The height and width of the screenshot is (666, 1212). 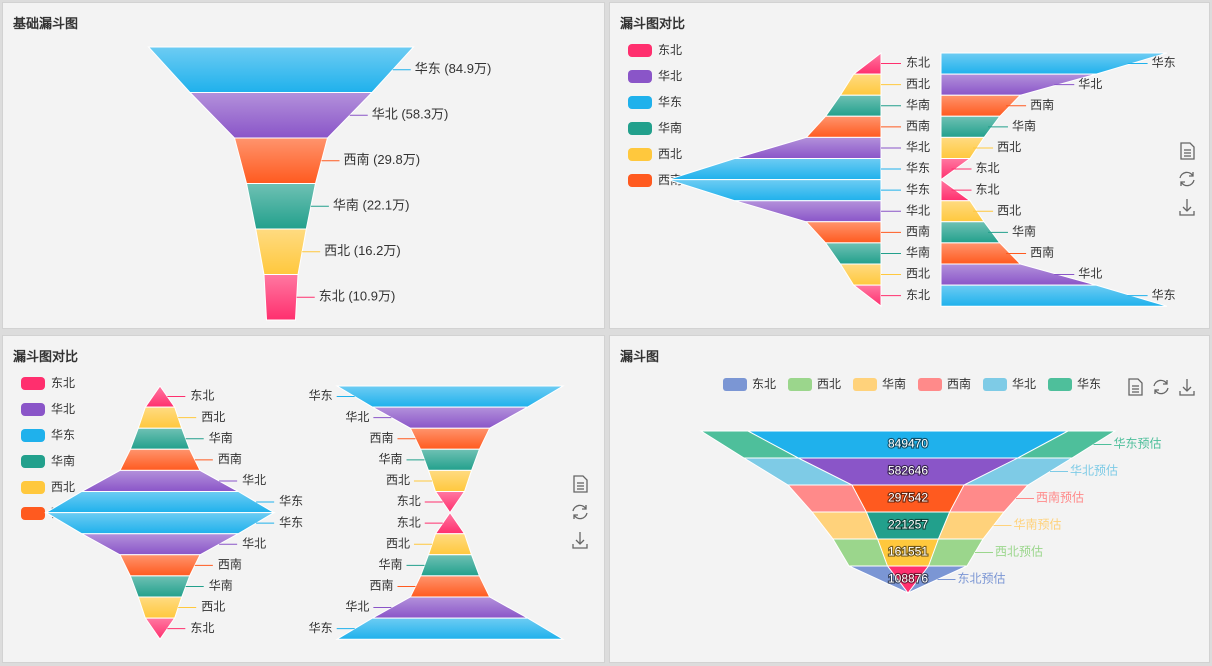 I want to click on actual-segment-东北, so click(x=908, y=579).